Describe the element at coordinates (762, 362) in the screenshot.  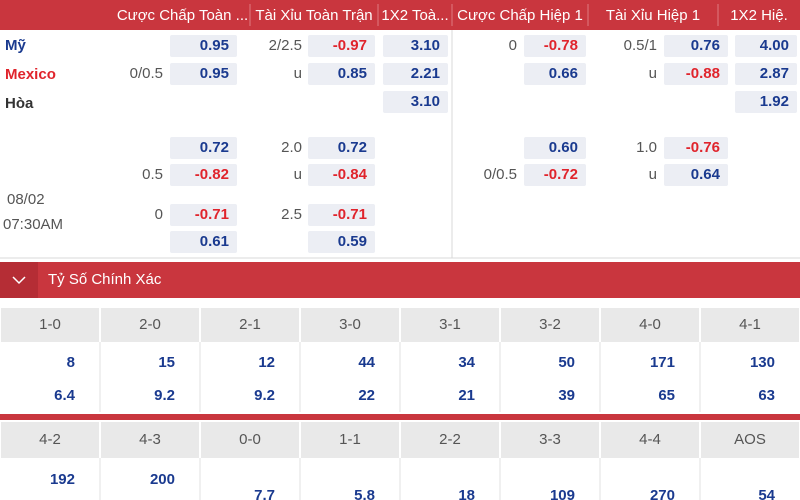
I see `score-odds: 130` at that location.